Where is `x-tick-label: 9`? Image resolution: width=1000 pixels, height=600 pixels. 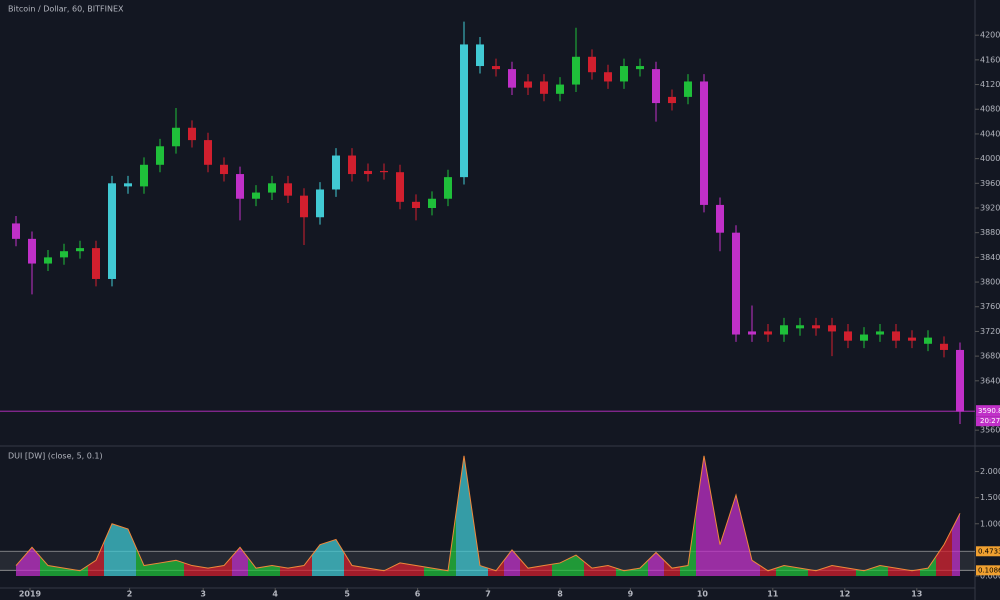
x-tick-label: 9 is located at coordinates (631, 594).